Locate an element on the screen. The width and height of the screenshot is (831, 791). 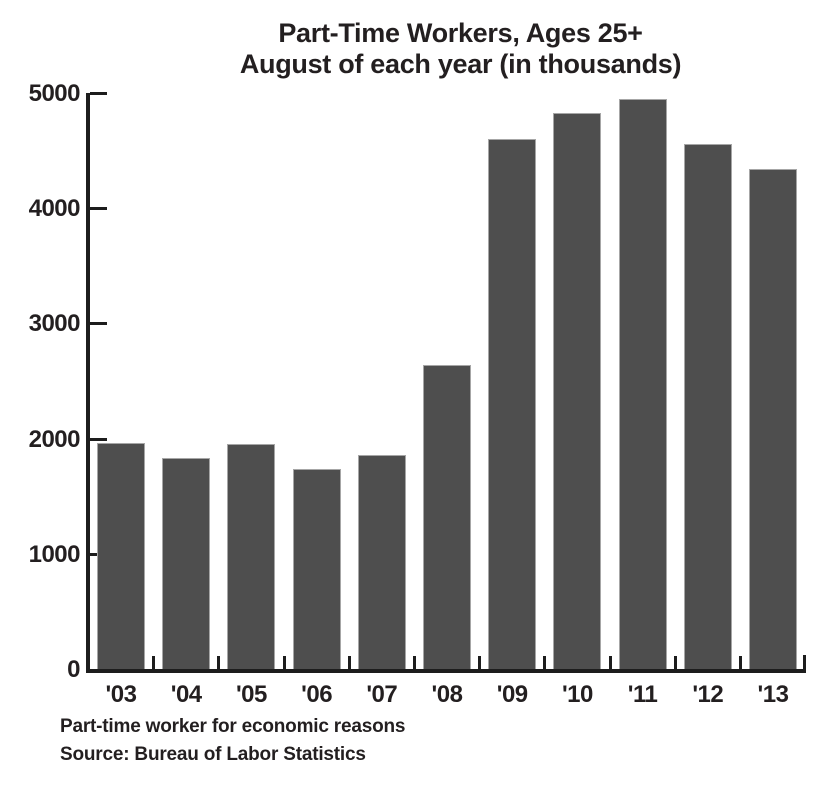
x-axis-end-tick is located at coordinates (804, 662).